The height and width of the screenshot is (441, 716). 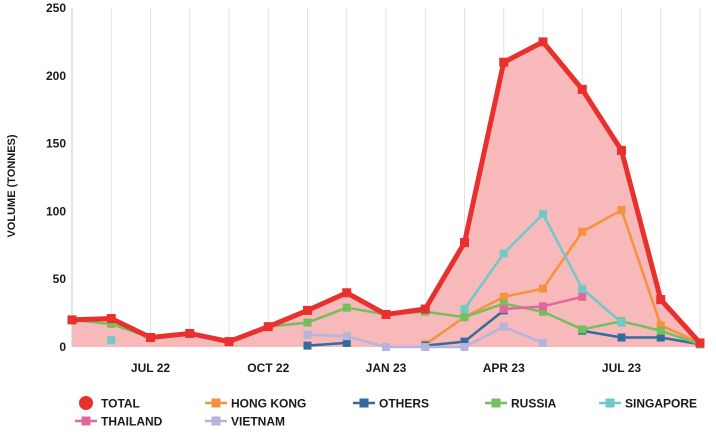 What do you see at coordinates (132, 422) in the screenshot?
I see `legend-label: THAILAND` at bounding box center [132, 422].